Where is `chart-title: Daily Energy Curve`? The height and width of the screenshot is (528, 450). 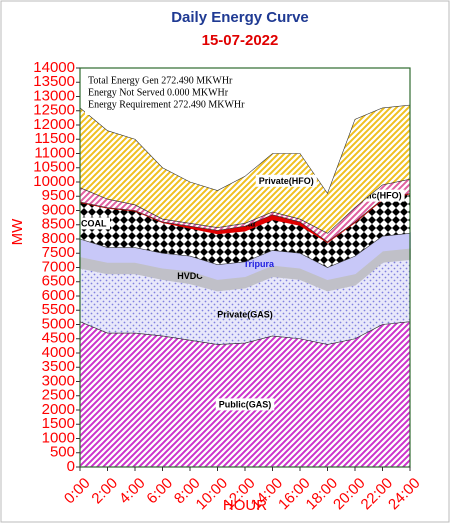 chart-title: Daily Energy Curve is located at coordinates (240, 17).